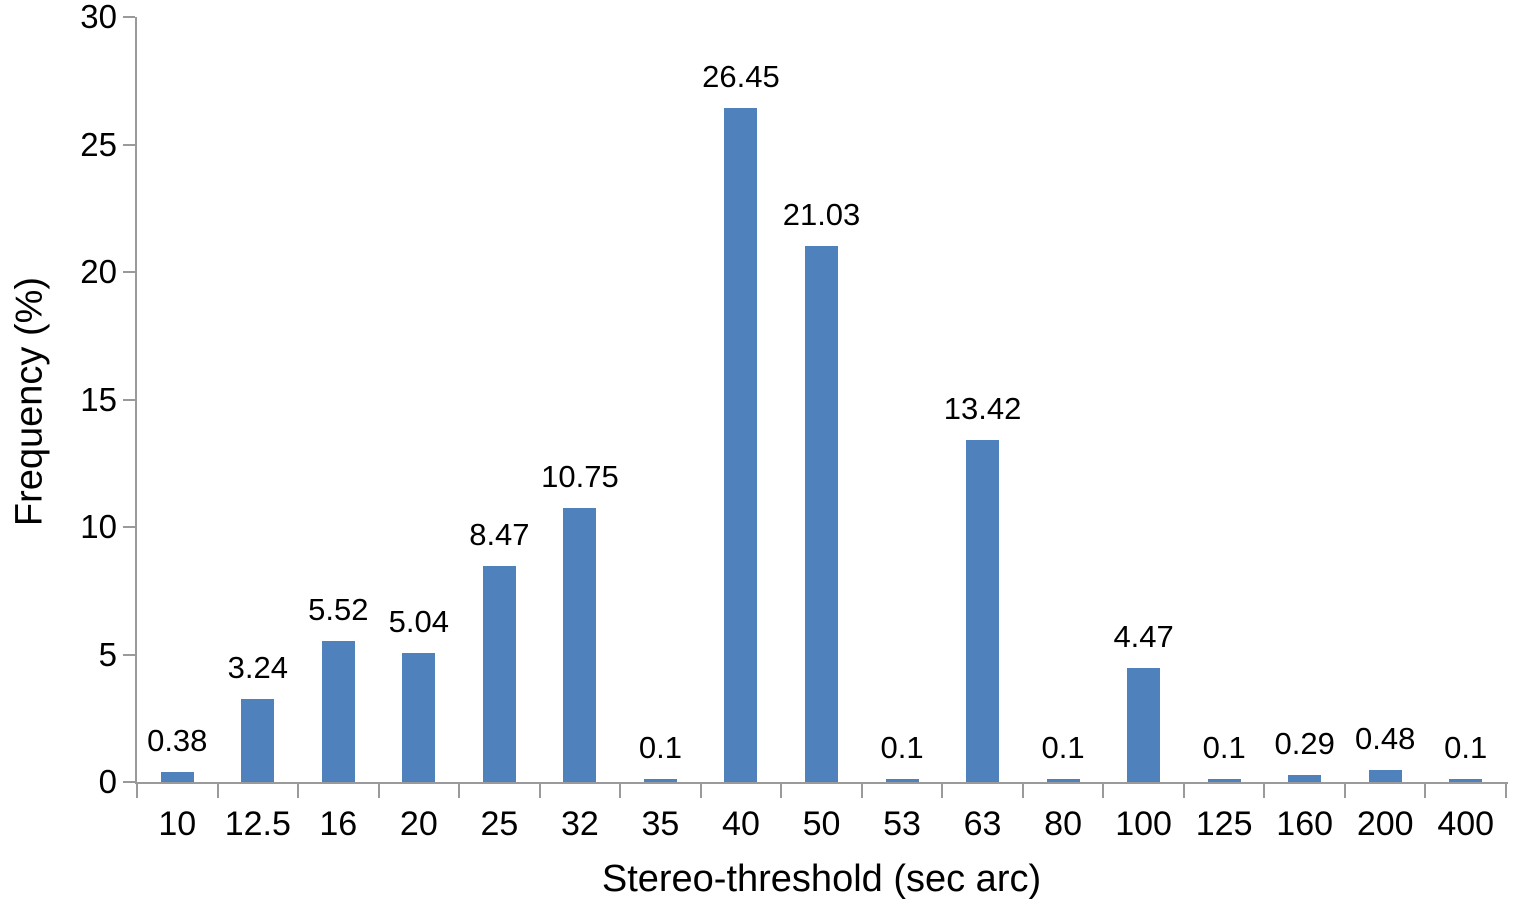 The image size is (1523, 909). Describe the element at coordinates (982, 408) in the screenshot. I see `bar-value-label: 13.42` at that location.